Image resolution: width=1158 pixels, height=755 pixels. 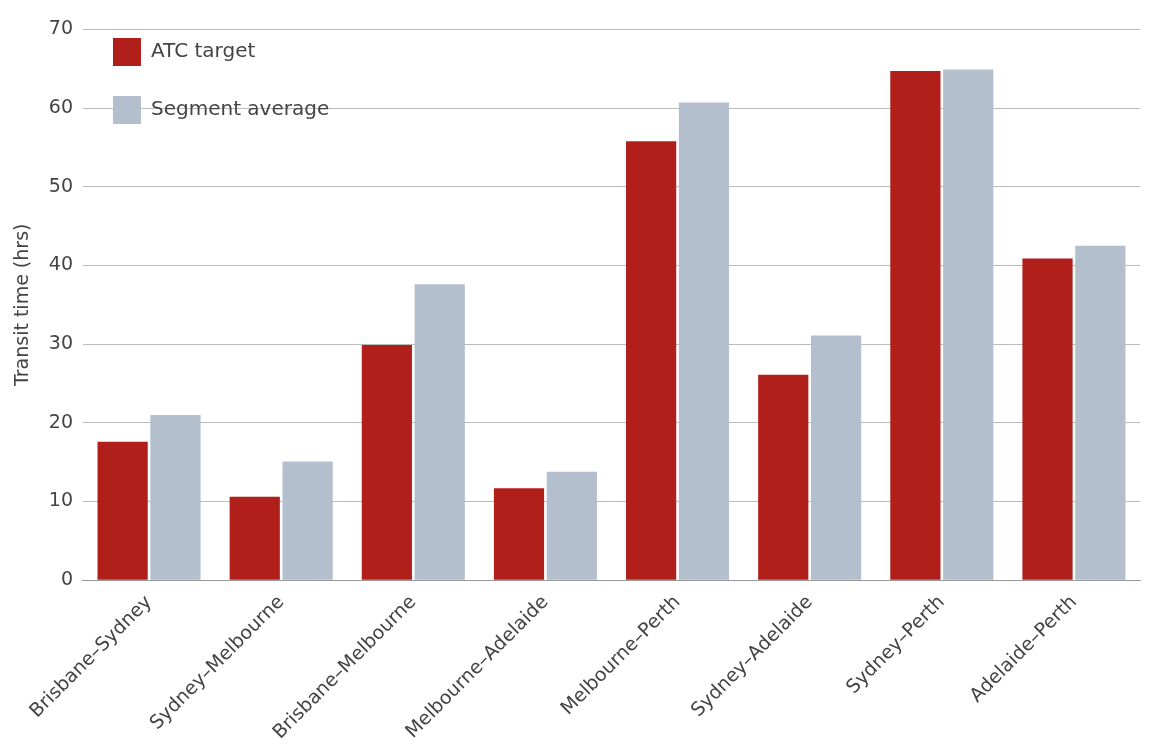 What do you see at coordinates (21, 305) in the screenshot?
I see `y-axis-title: Transit time (hrs)` at bounding box center [21, 305].